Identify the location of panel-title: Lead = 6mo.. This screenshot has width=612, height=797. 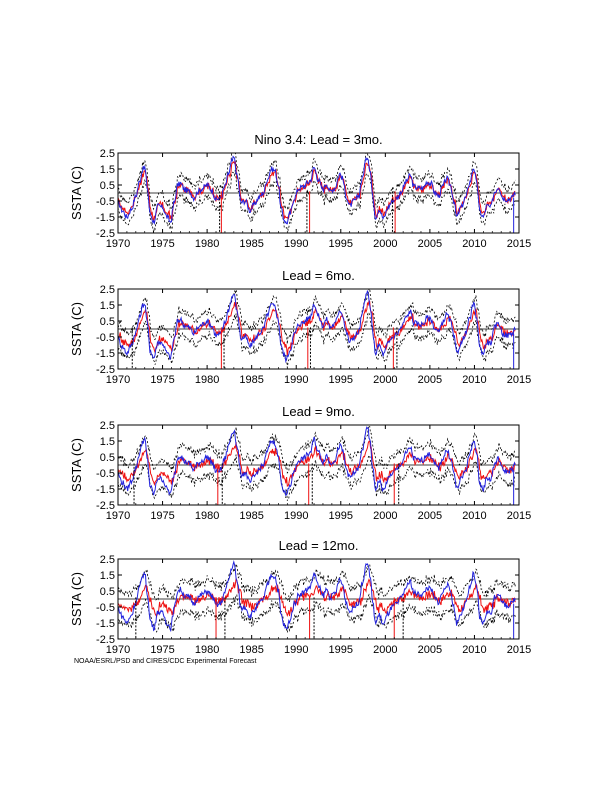
(318, 275).